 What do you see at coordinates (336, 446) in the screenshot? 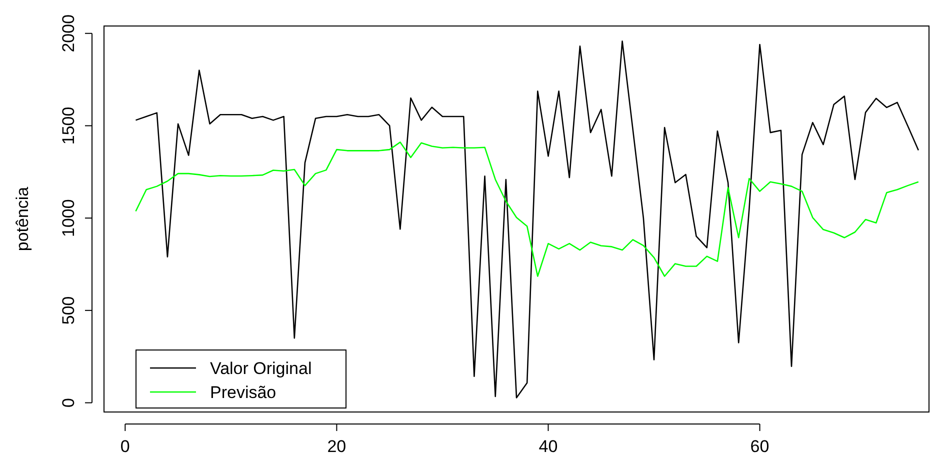
I see `x-tick-label: 20` at bounding box center [336, 446].